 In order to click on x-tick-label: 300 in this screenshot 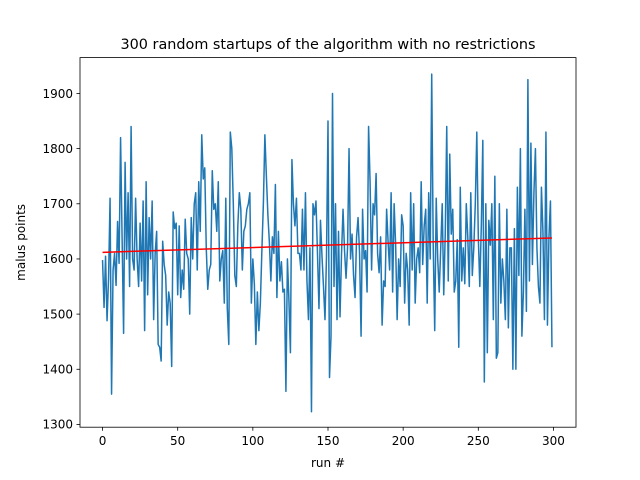, I will do `click(553, 441)`.